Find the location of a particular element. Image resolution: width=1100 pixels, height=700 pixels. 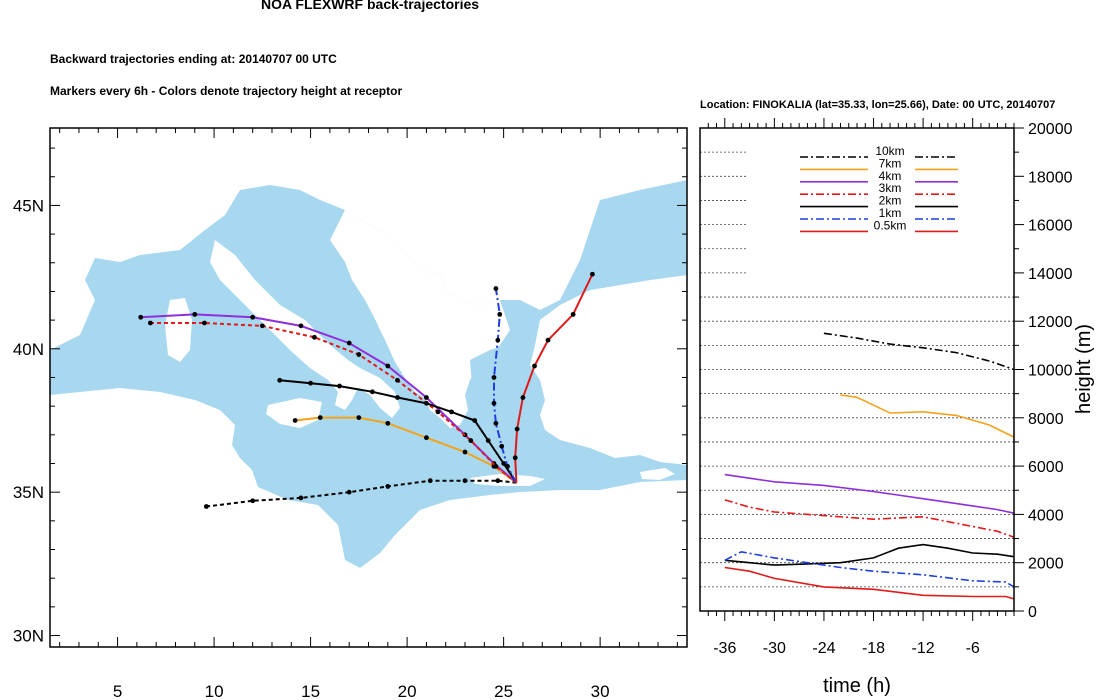

land-anatolia is located at coordinates (608, 370).